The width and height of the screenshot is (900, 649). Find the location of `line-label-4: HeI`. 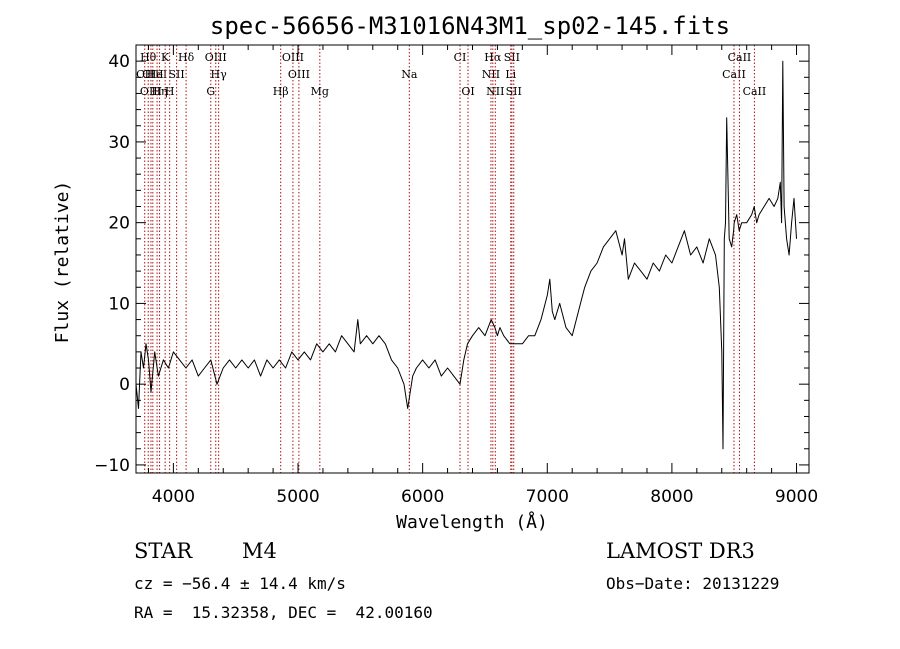

line-label-4: HeI is located at coordinates (157, 74).